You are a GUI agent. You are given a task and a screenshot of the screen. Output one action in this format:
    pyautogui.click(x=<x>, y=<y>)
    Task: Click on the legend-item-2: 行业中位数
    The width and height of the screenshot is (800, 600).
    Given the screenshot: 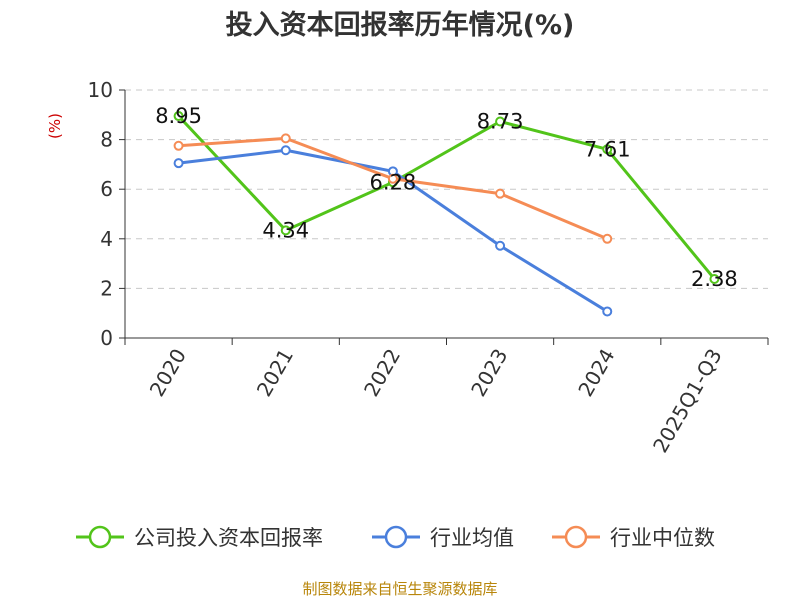 What is the action you would take?
    pyautogui.click(x=633, y=537)
    